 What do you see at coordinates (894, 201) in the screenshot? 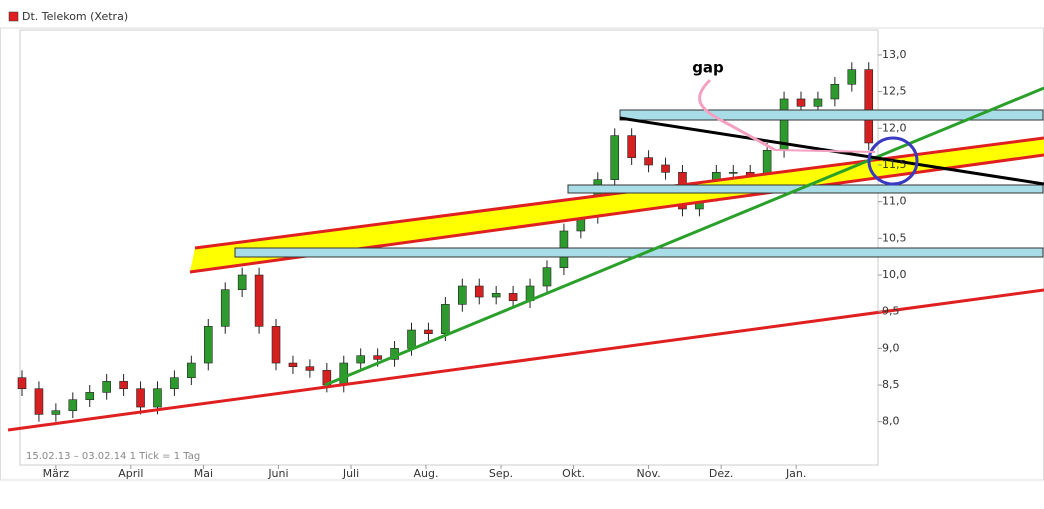
I see `y-tick-label: 11,0` at bounding box center [894, 201].